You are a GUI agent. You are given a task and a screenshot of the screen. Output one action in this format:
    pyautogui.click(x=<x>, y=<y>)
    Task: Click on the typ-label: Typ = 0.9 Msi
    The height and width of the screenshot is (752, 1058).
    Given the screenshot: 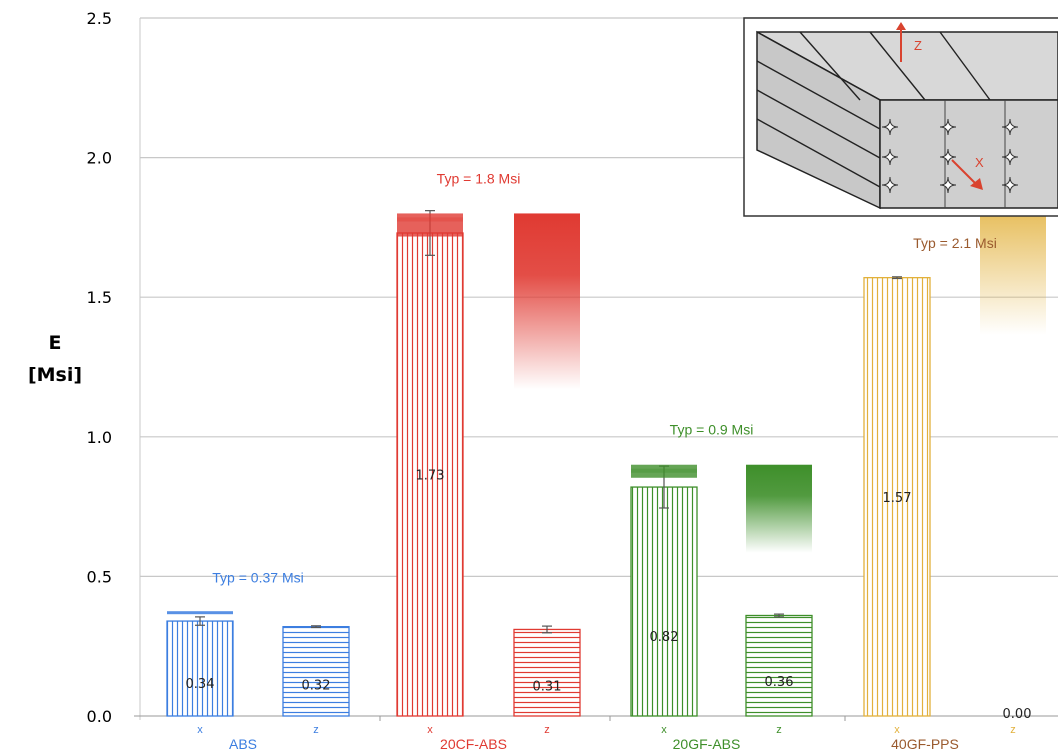 What is the action you would take?
    pyautogui.click(x=712, y=430)
    